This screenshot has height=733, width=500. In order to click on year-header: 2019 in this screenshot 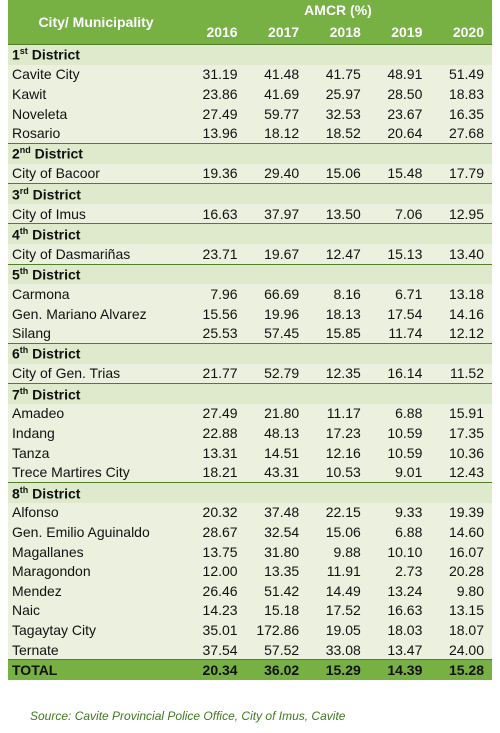, I will do `click(399, 32)`.